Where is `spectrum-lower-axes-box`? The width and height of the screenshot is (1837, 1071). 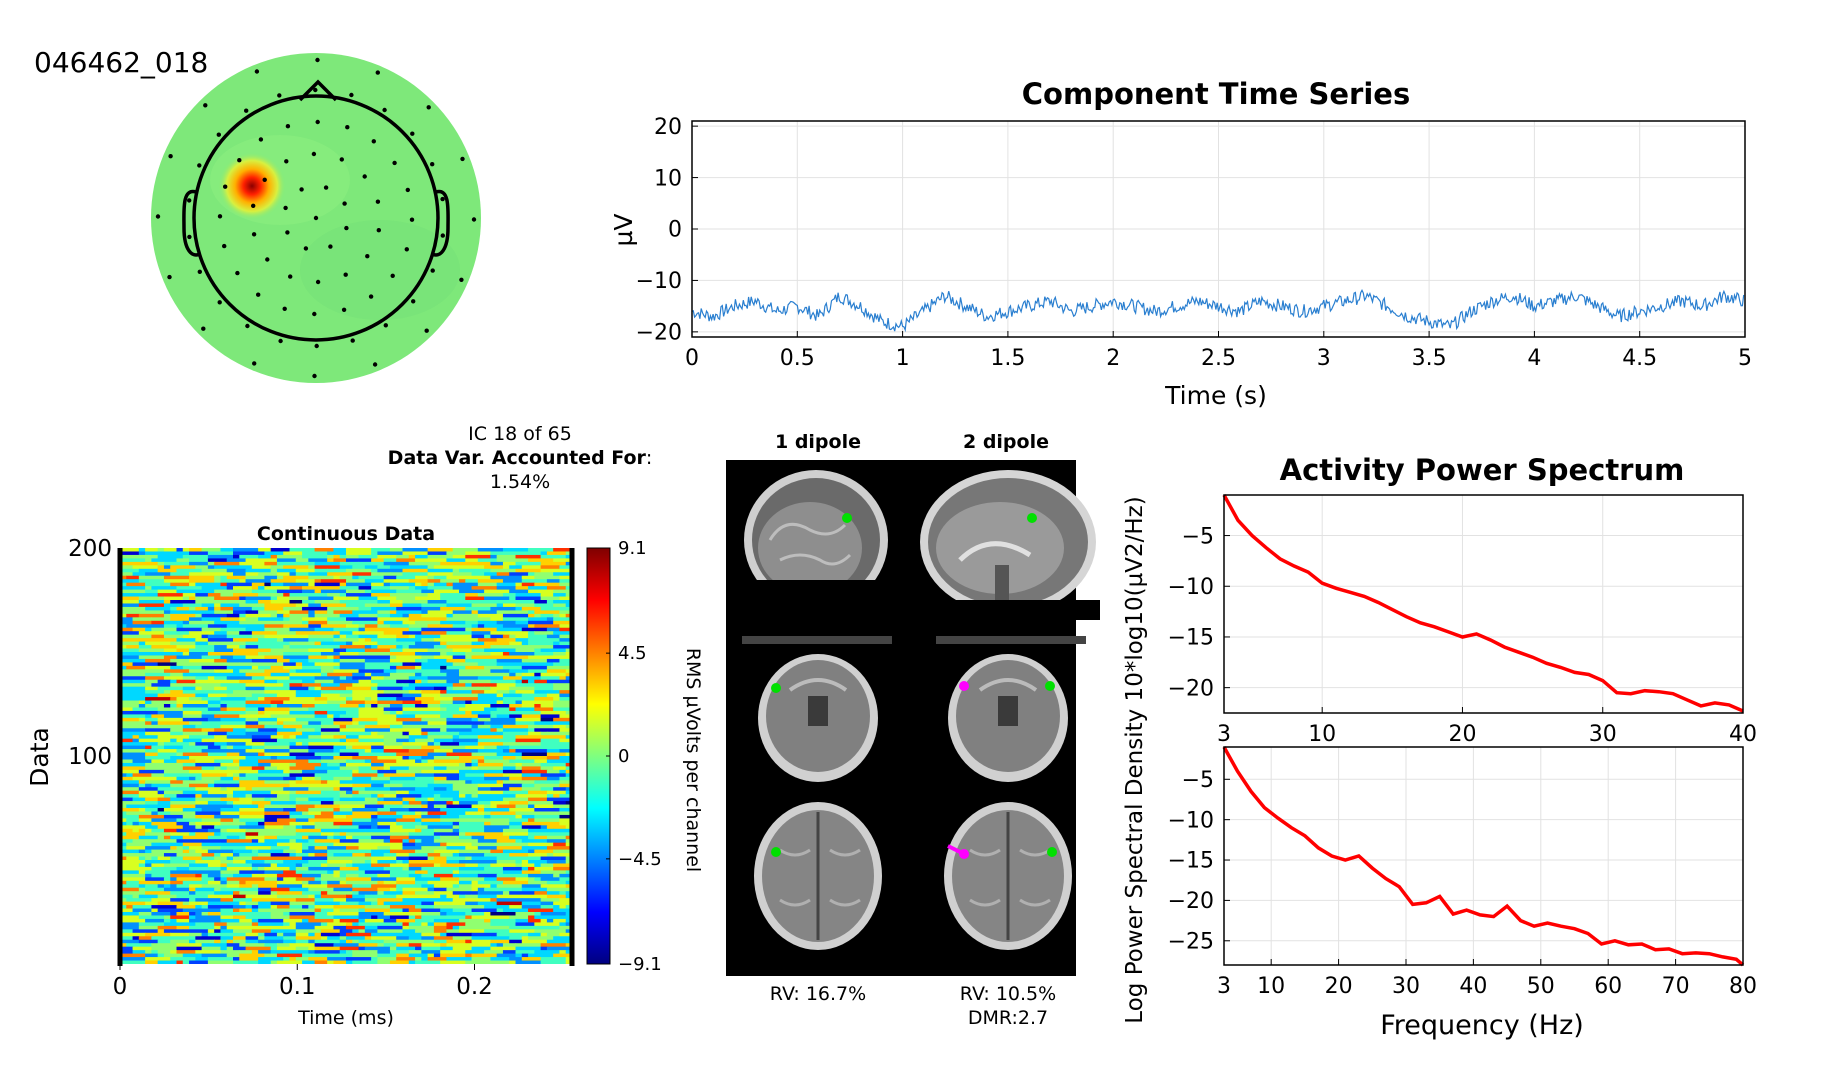 spectrum-lower-axes-box is located at coordinates (1483, 856).